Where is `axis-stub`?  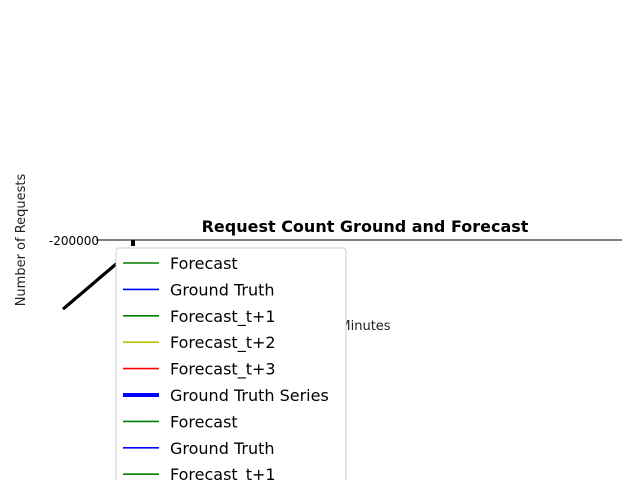 axis-stub is located at coordinates (133, 243).